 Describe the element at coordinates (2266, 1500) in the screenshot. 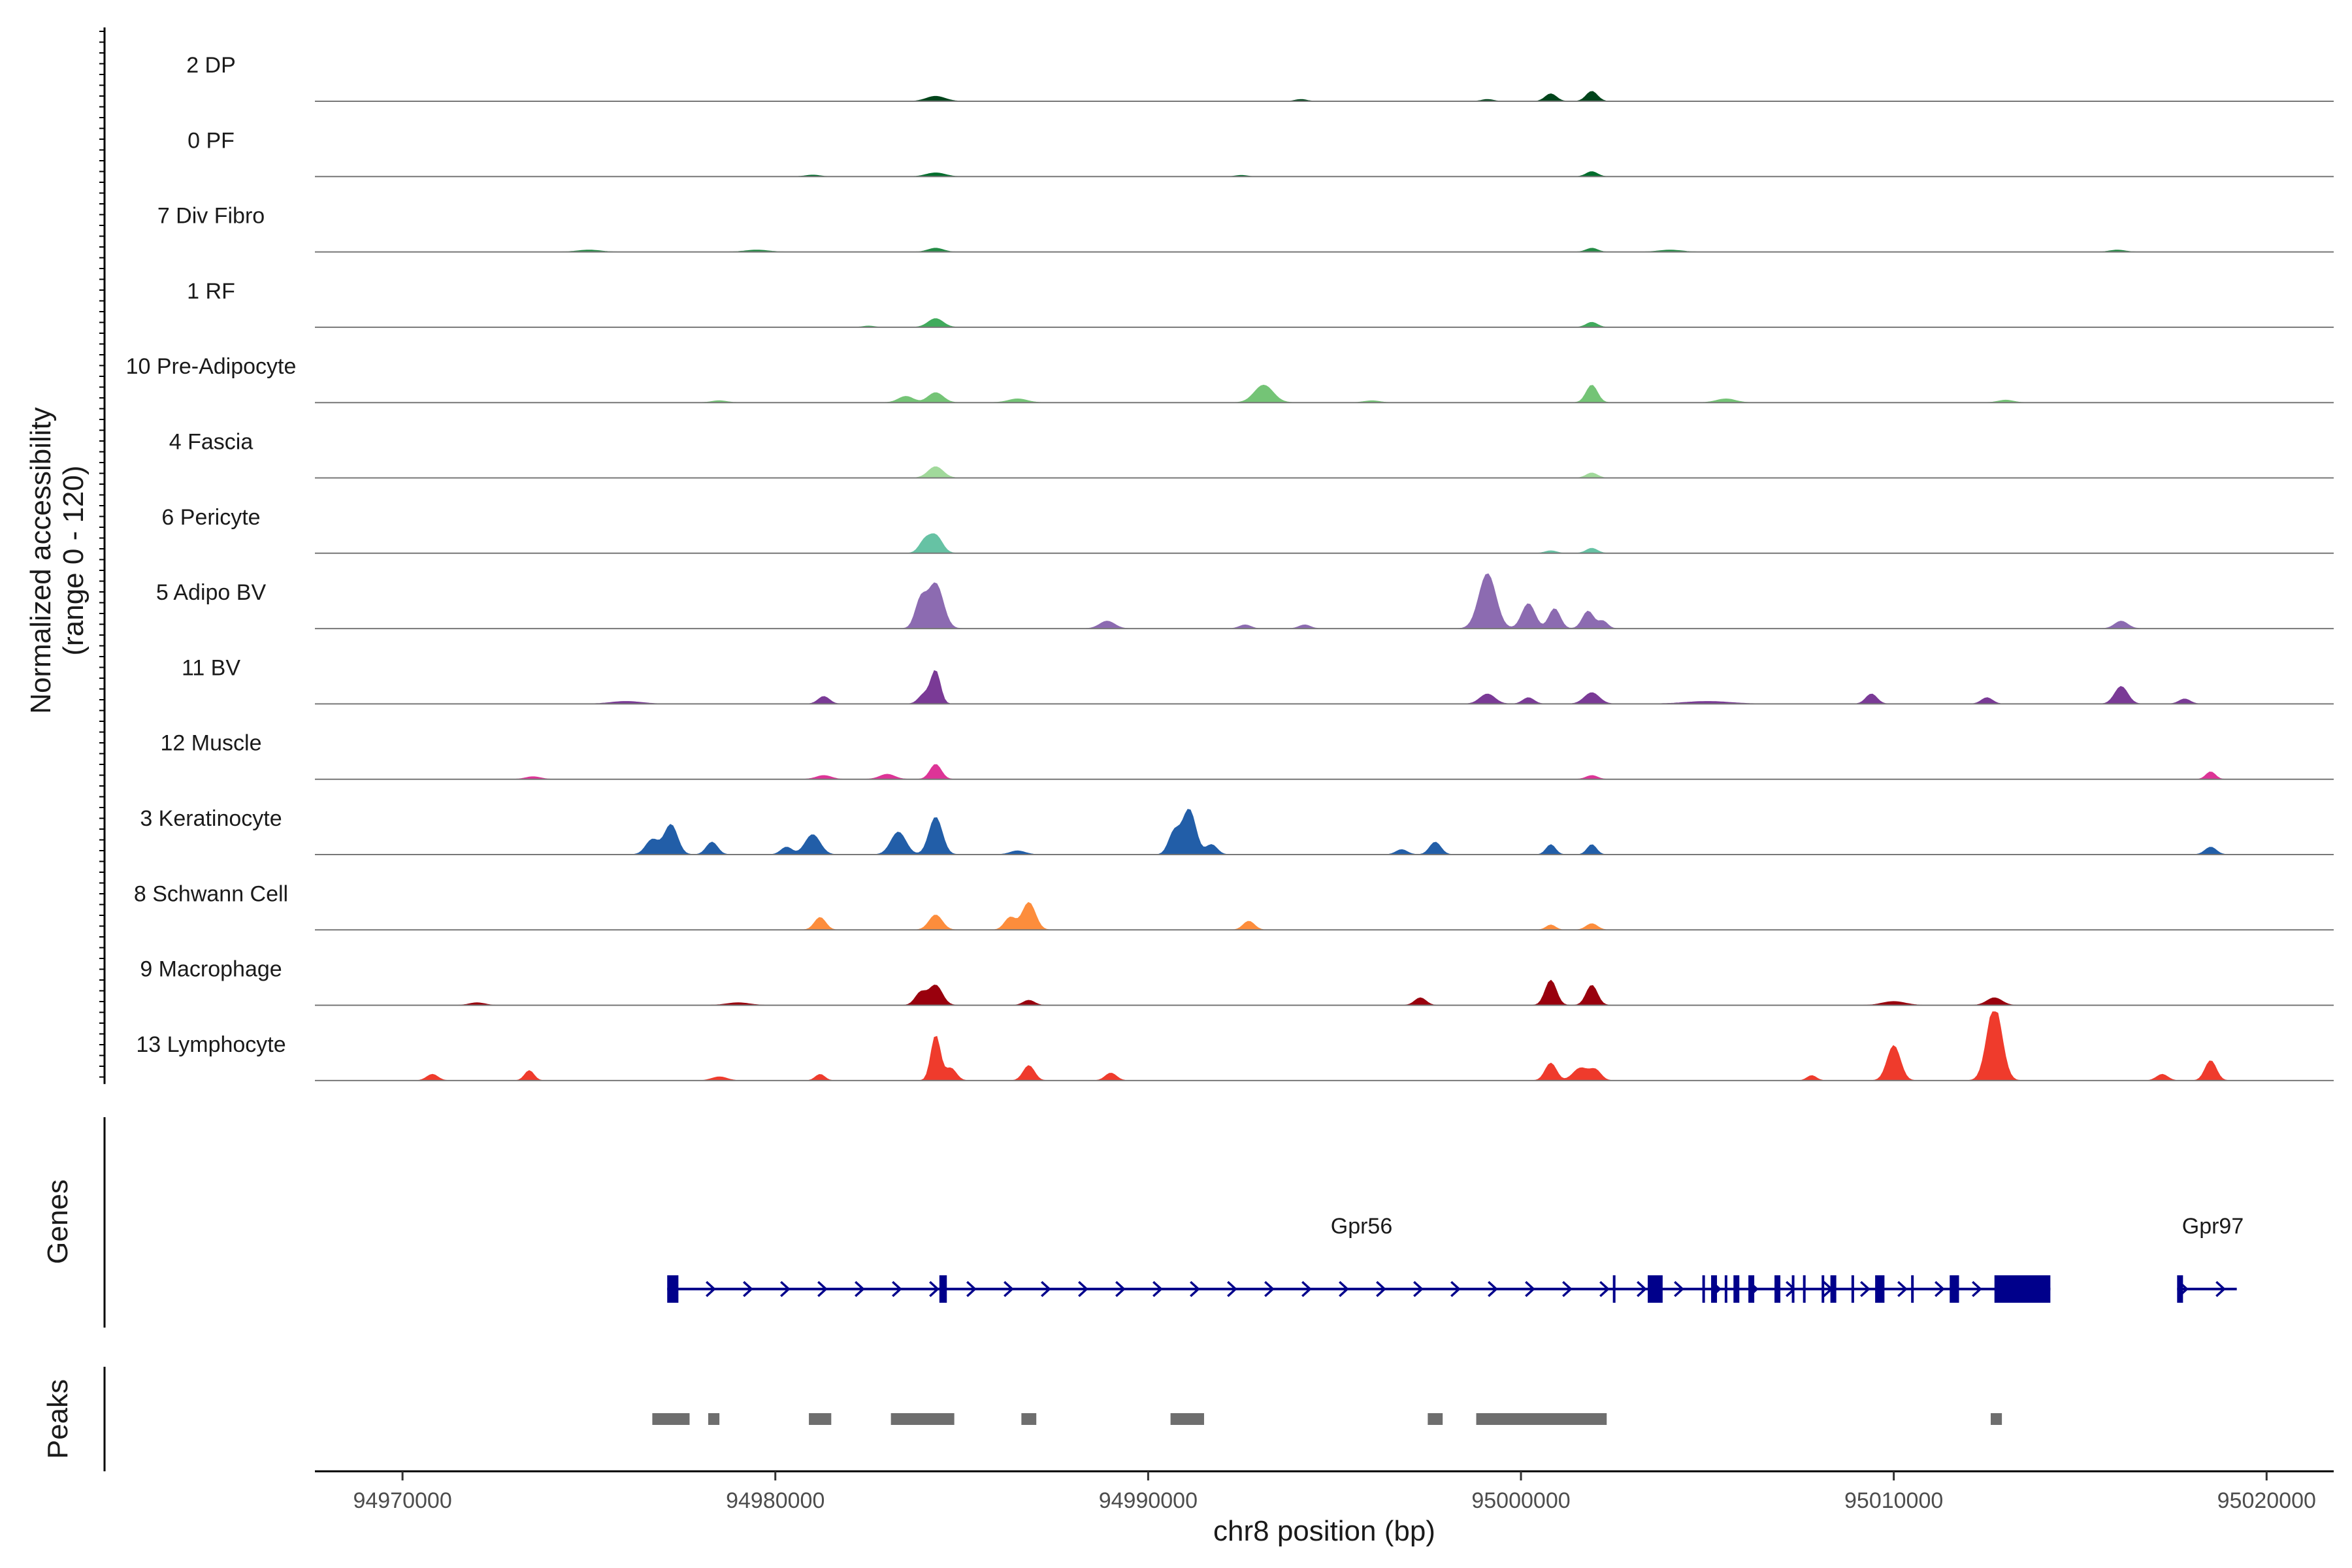

I see `x-tick-label: 95020000` at that location.